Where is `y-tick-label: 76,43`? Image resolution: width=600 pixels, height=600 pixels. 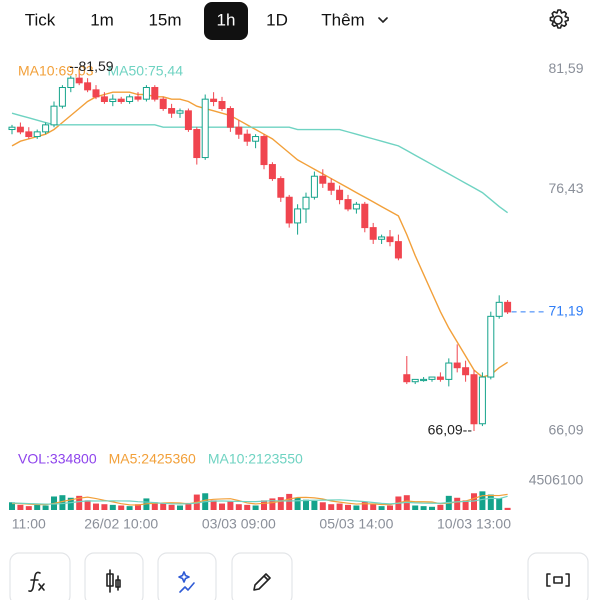 y-tick-label: 76,43 is located at coordinates (565, 188).